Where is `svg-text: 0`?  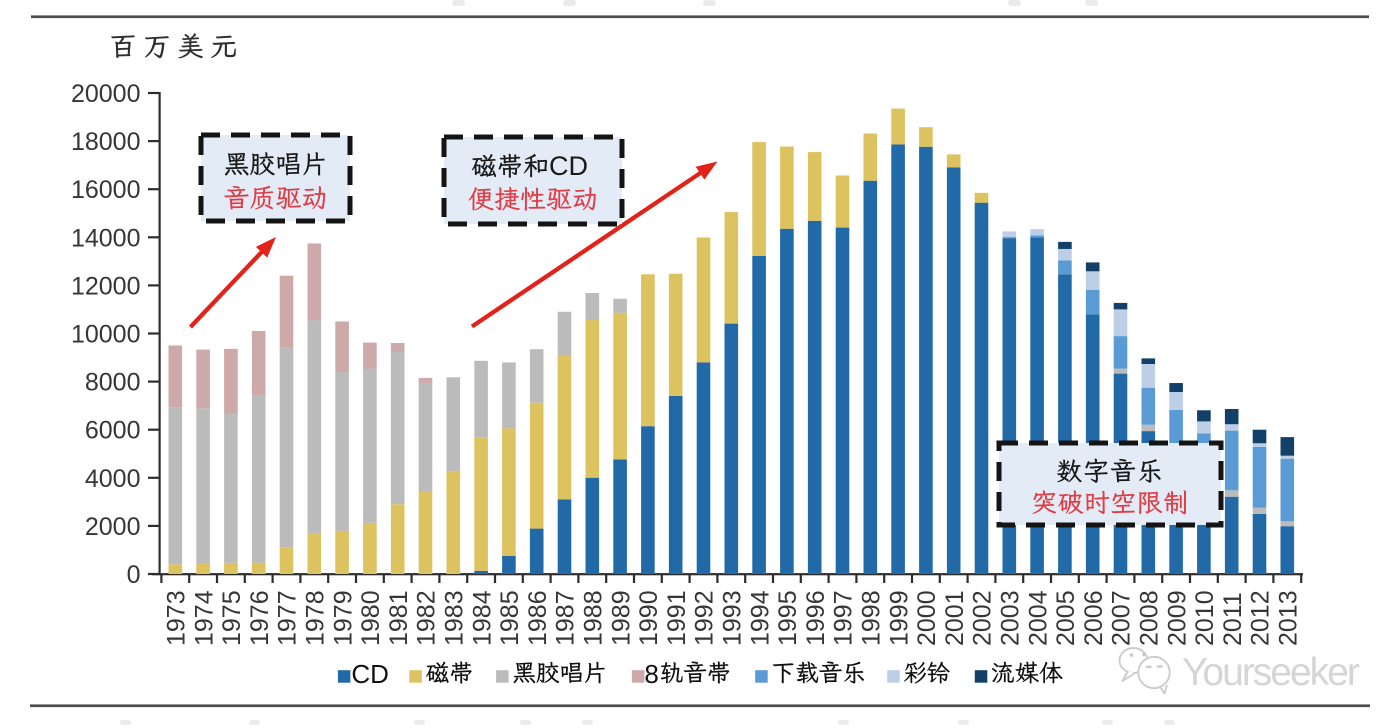
svg-text: 0 is located at coordinates (134, 575).